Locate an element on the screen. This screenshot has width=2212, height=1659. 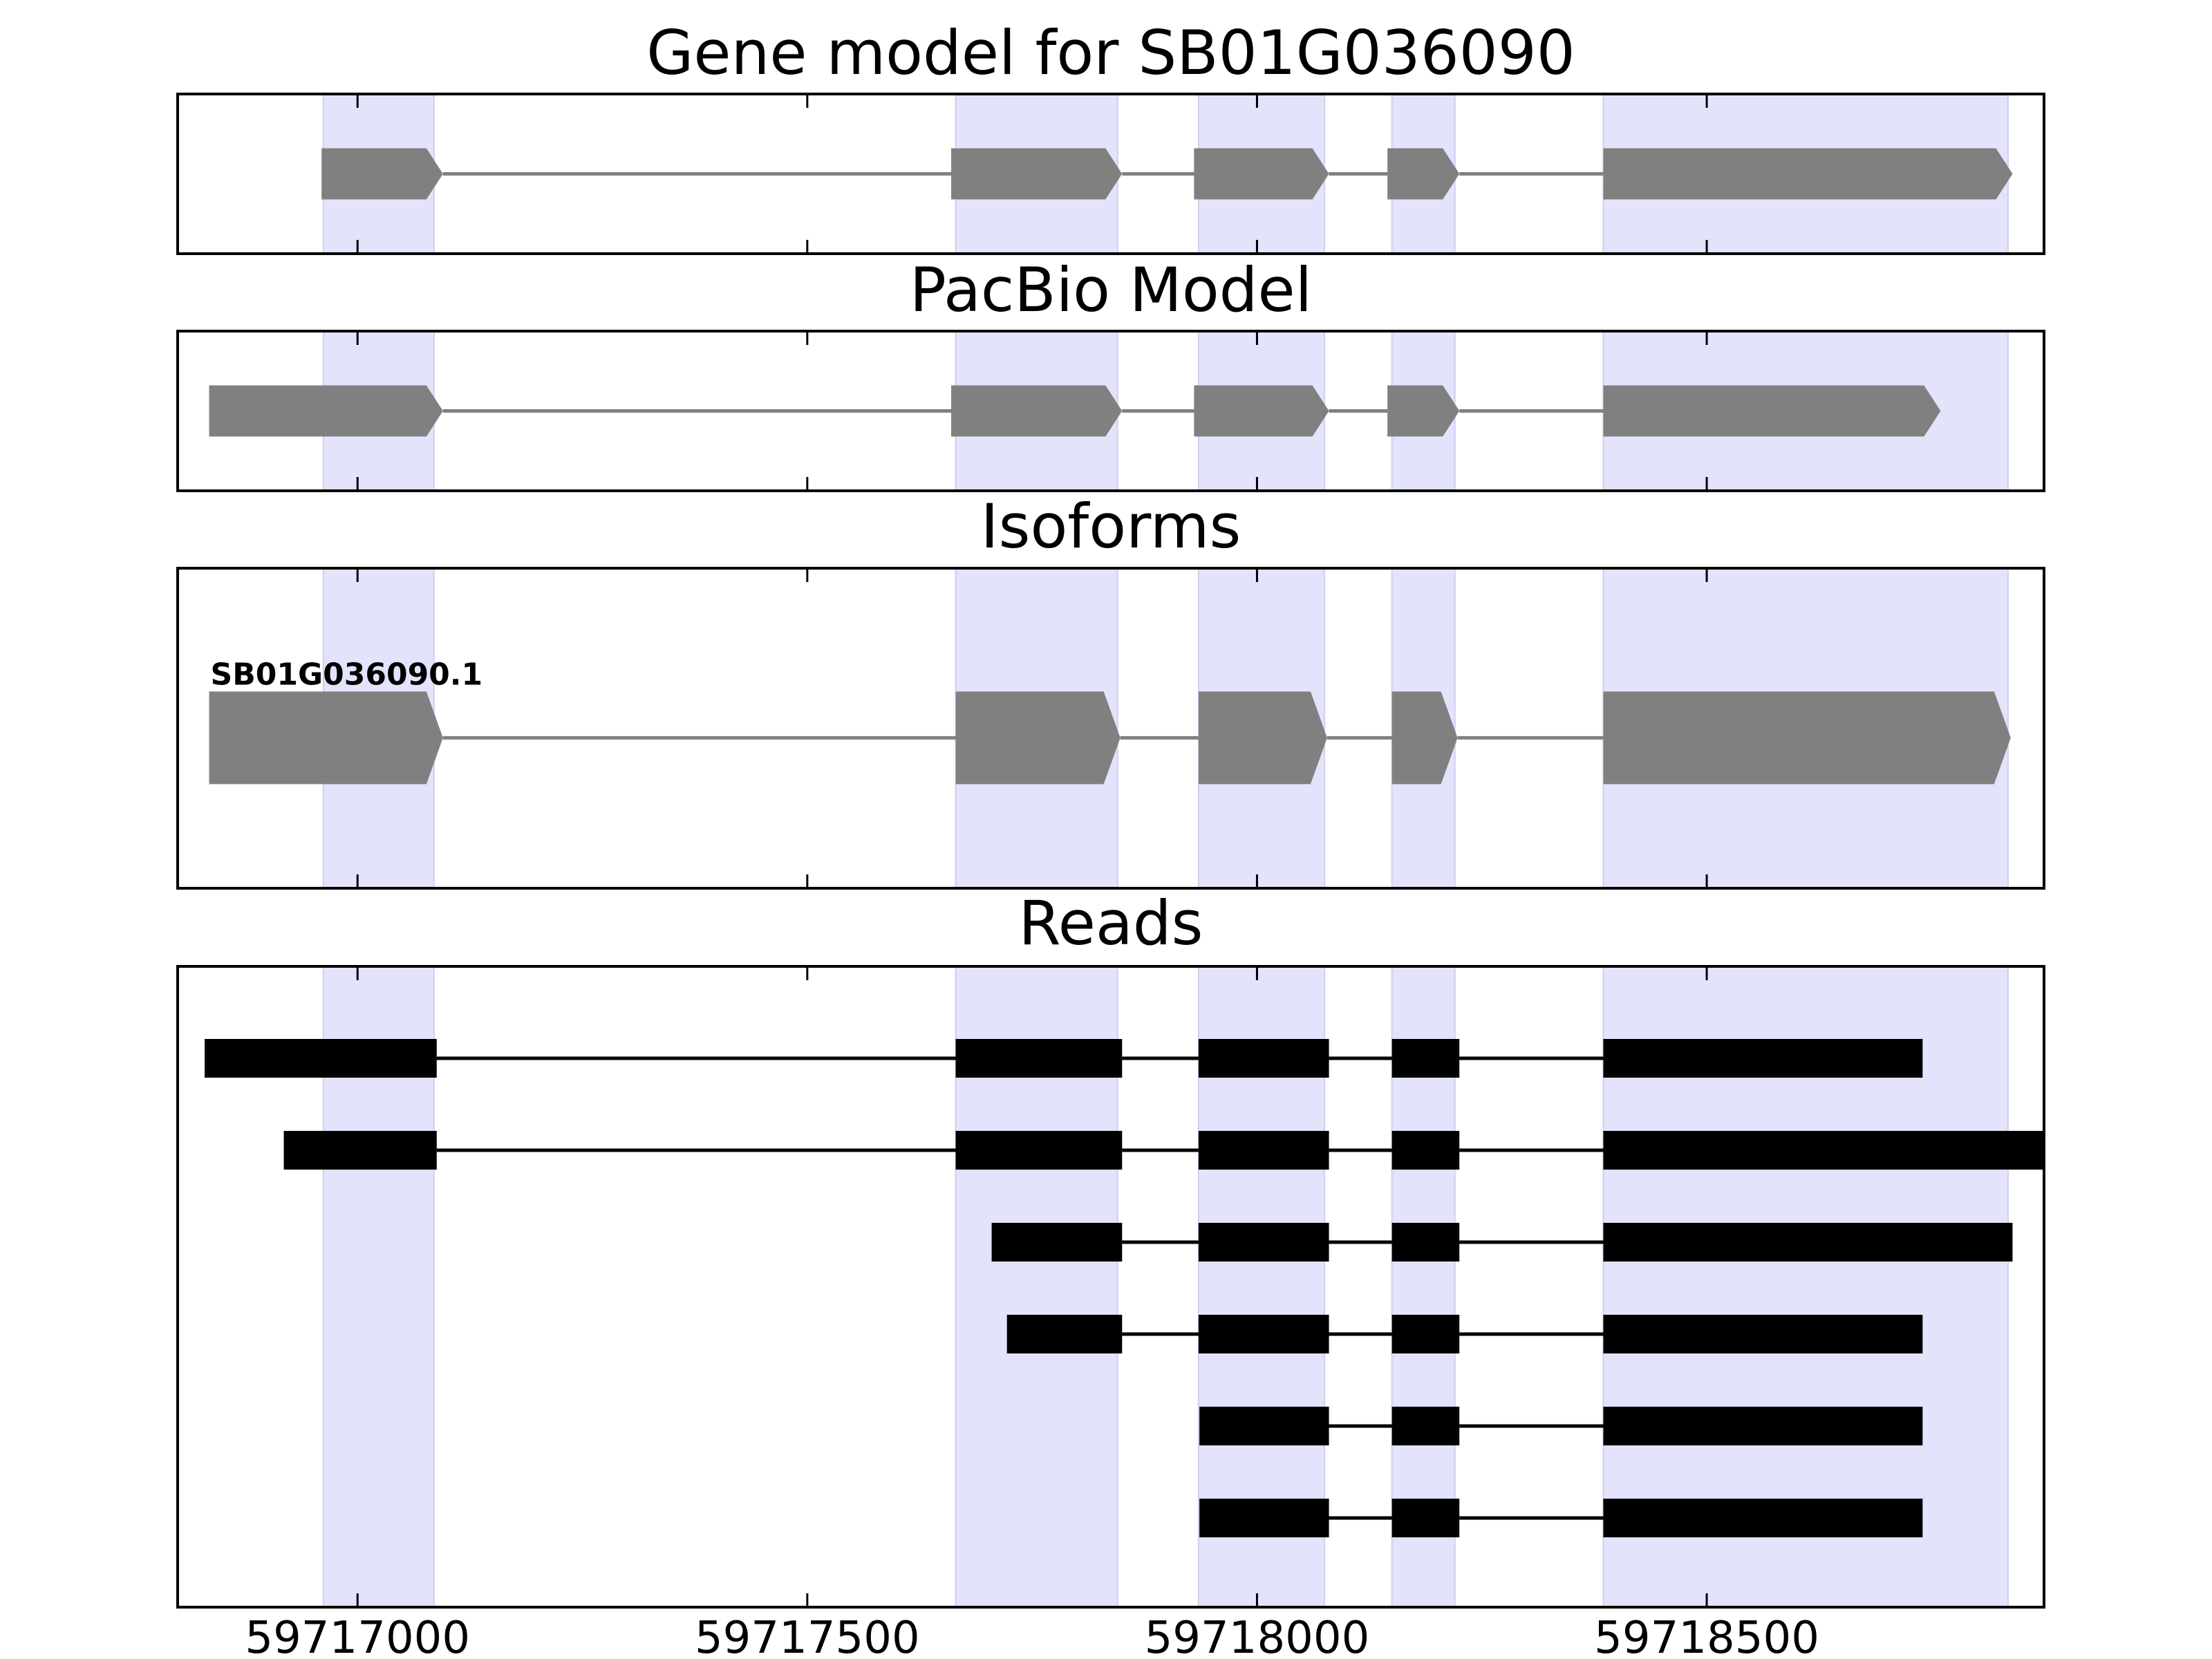
panel-title-reads: Reads is located at coordinates (1111, 924).